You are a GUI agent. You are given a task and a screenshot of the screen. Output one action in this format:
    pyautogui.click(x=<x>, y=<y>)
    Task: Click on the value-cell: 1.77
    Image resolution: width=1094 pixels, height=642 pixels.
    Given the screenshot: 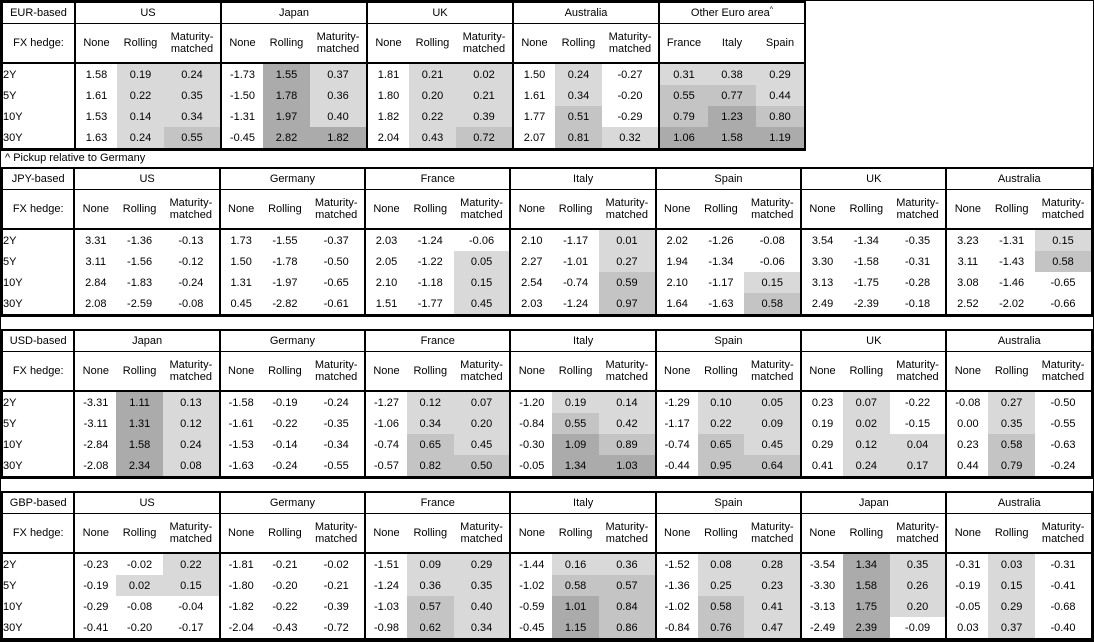 What is the action you would take?
    pyautogui.click(x=533, y=116)
    